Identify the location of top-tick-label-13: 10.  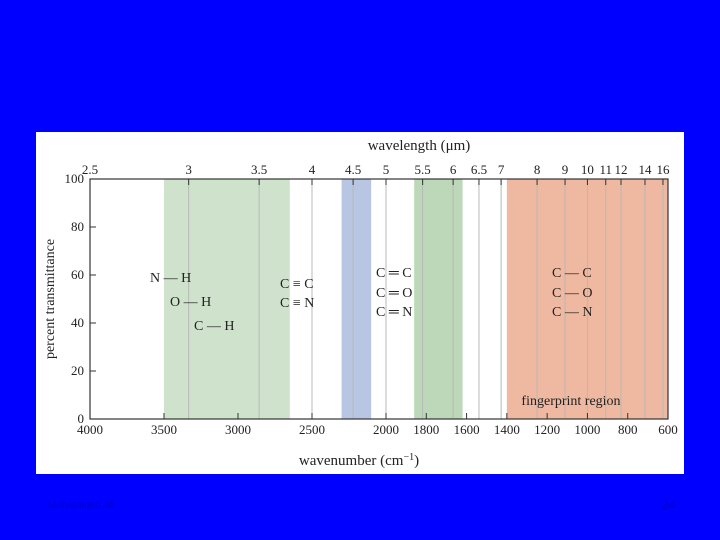
(587, 169).